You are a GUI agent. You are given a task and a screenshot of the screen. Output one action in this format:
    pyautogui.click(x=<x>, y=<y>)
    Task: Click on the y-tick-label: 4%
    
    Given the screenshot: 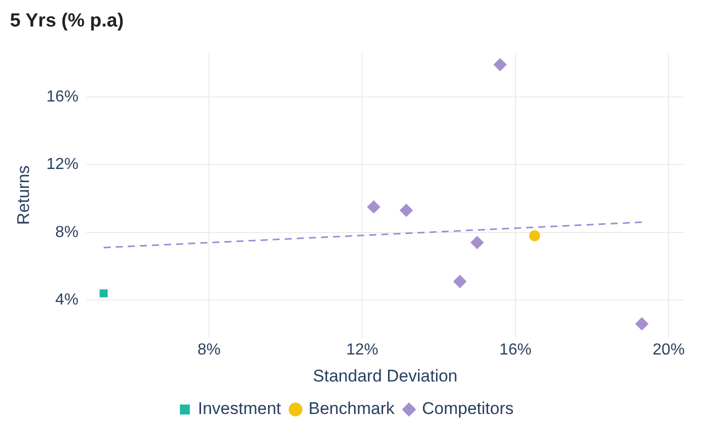 What is the action you would take?
    pyautogui.click(x=66, y=300)
    